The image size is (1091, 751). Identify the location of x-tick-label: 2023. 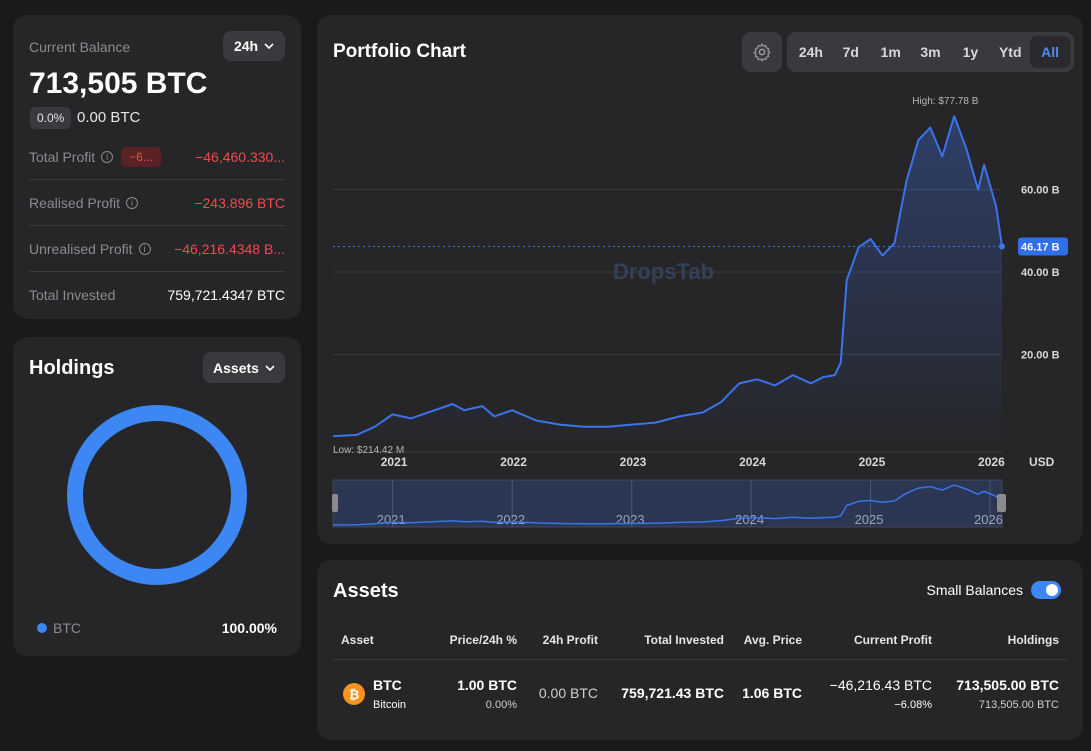
(633, 462).